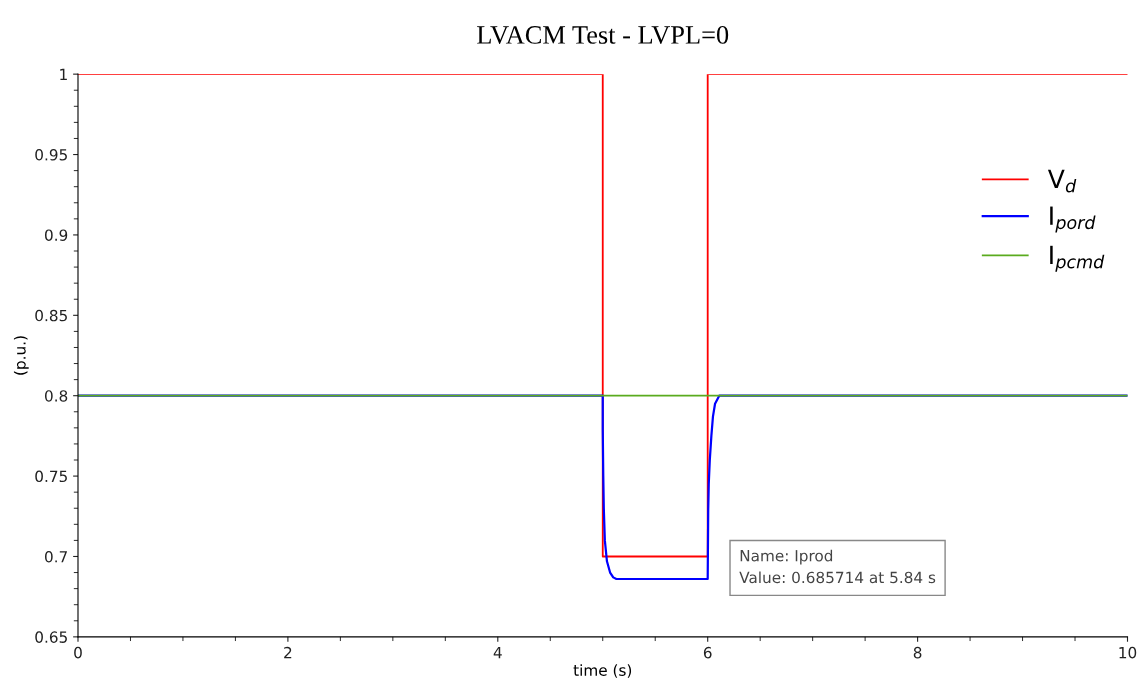 This screenshot has height=693, width=1147. I want to click on y-tick-label: 0.85, so click(51, 315).